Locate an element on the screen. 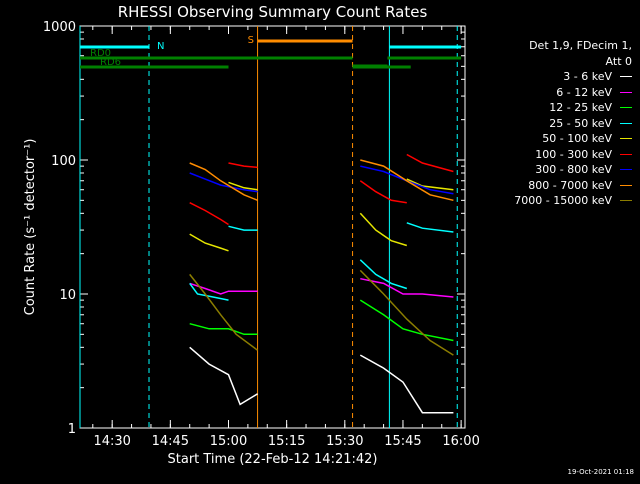  x-axis-label: Start Time (22-Feb-12 14:21:42) is located at coordinates (273, 459).